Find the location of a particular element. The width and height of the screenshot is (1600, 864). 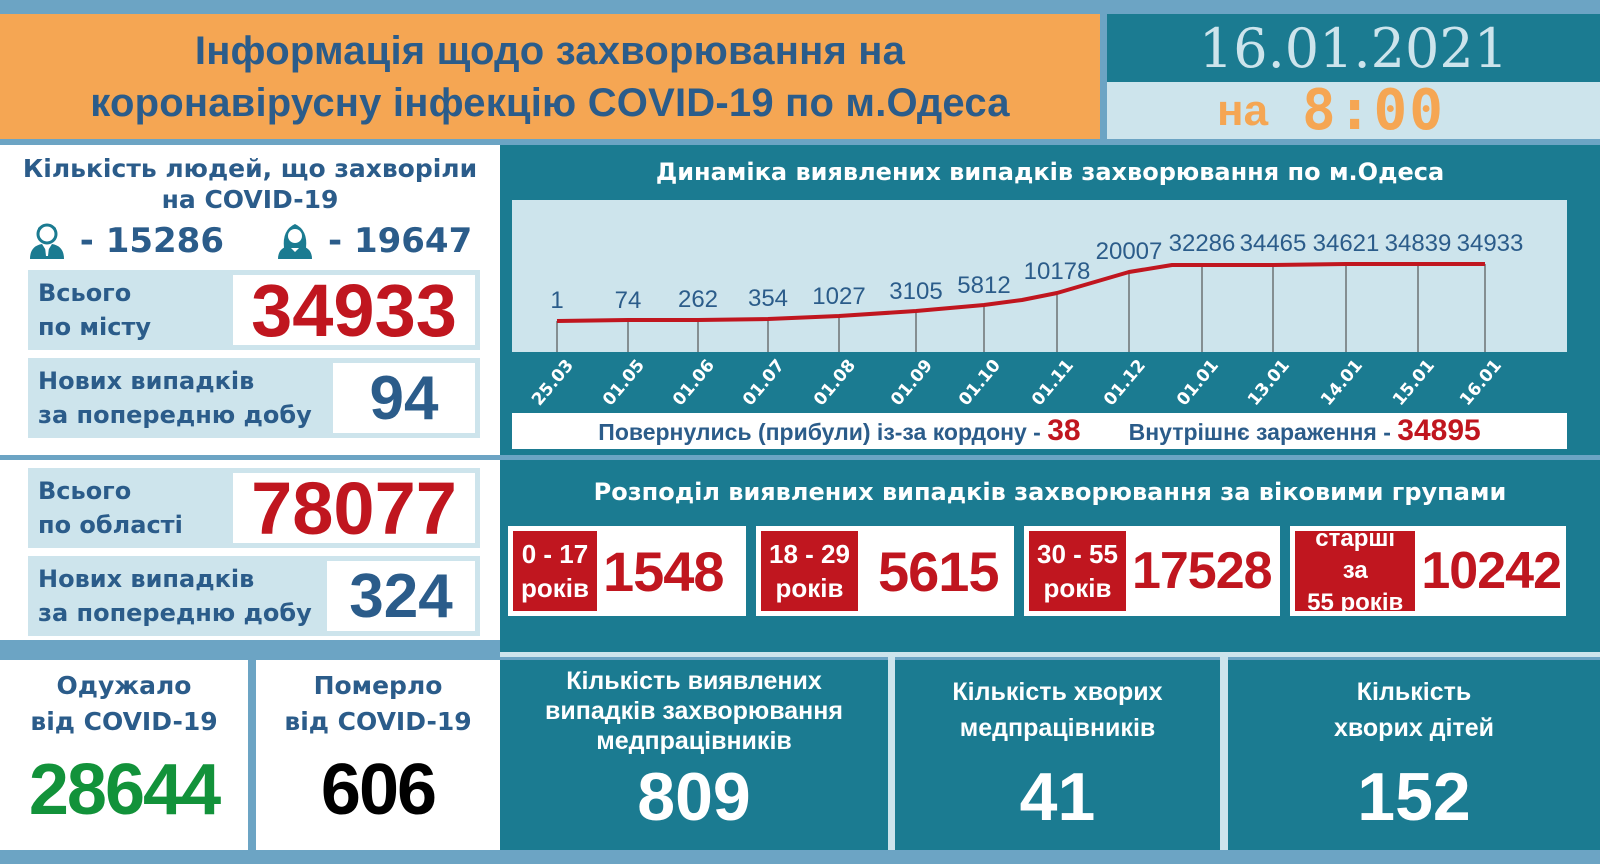

died-panel: Померло від COVID-19 606 is located at coordinates (378, 762).